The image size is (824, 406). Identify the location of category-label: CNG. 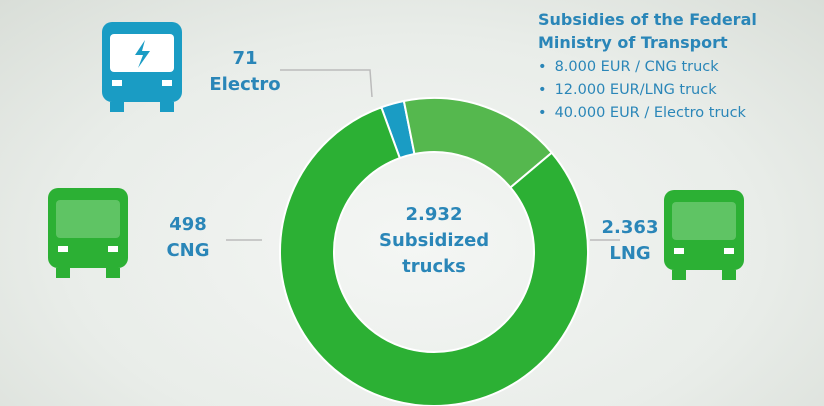
(188, 250).